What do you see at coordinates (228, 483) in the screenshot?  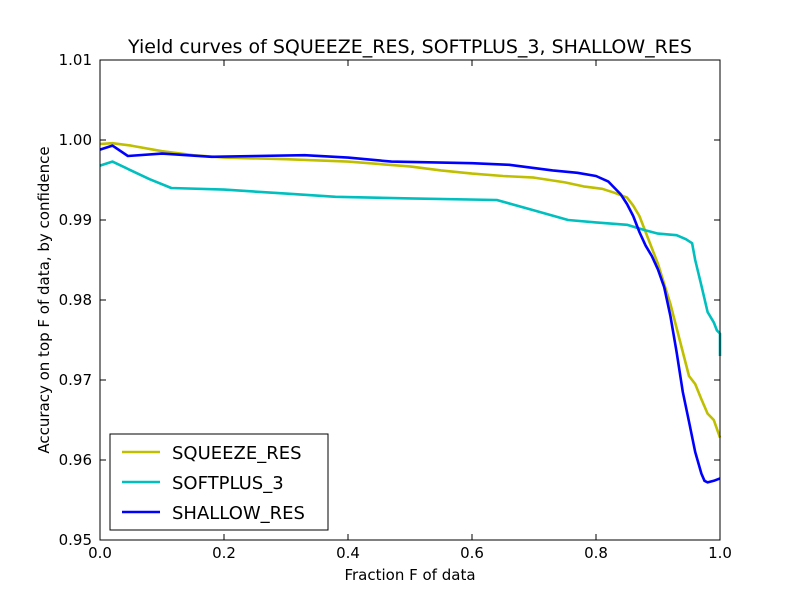 I see `legend-label-softplus-3: SOFTPLUS_3` at bounding box center [228, 483].